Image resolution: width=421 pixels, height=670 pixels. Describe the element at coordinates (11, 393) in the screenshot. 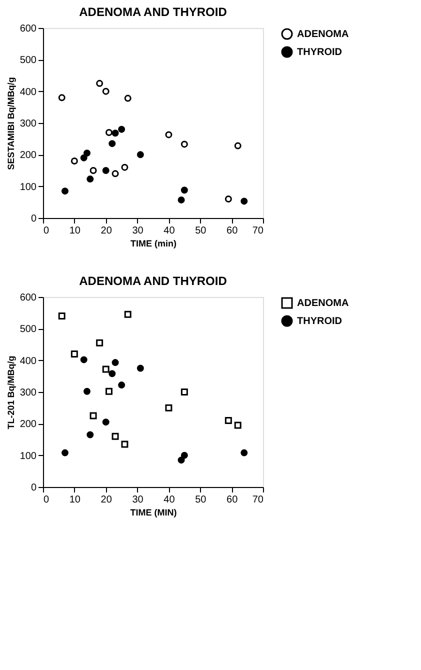

I see `y-axis-title: TL-201 Bq/MBq/g` at that location.